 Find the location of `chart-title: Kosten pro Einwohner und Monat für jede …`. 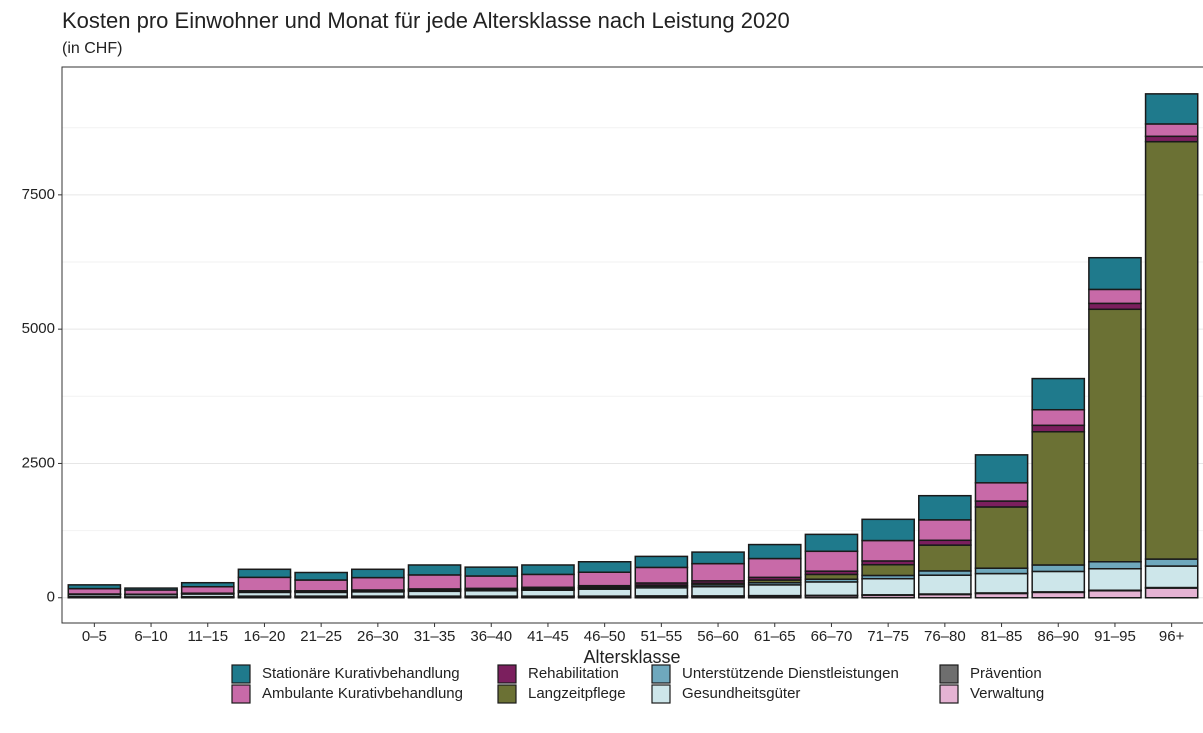

chart-title: Kosten pro Einwohner und Monat für jede … is located at coordinates (426, 20).